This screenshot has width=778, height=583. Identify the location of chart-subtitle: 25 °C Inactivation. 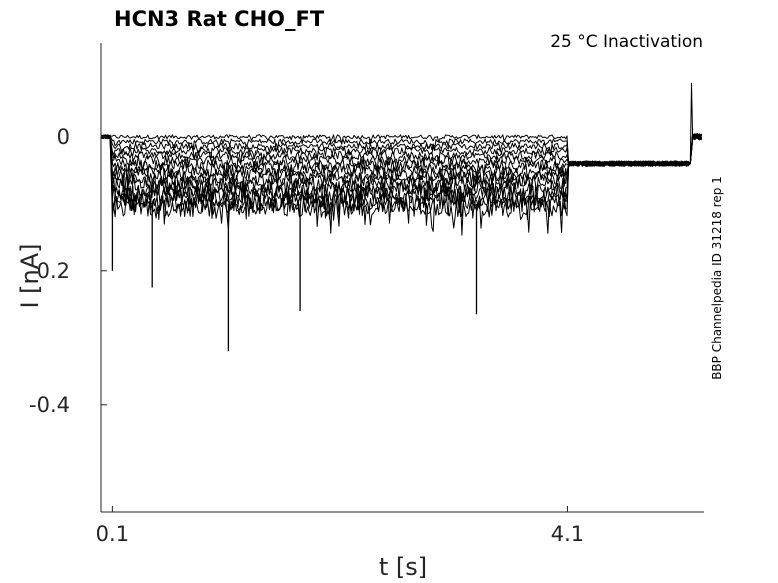
(626, 42).